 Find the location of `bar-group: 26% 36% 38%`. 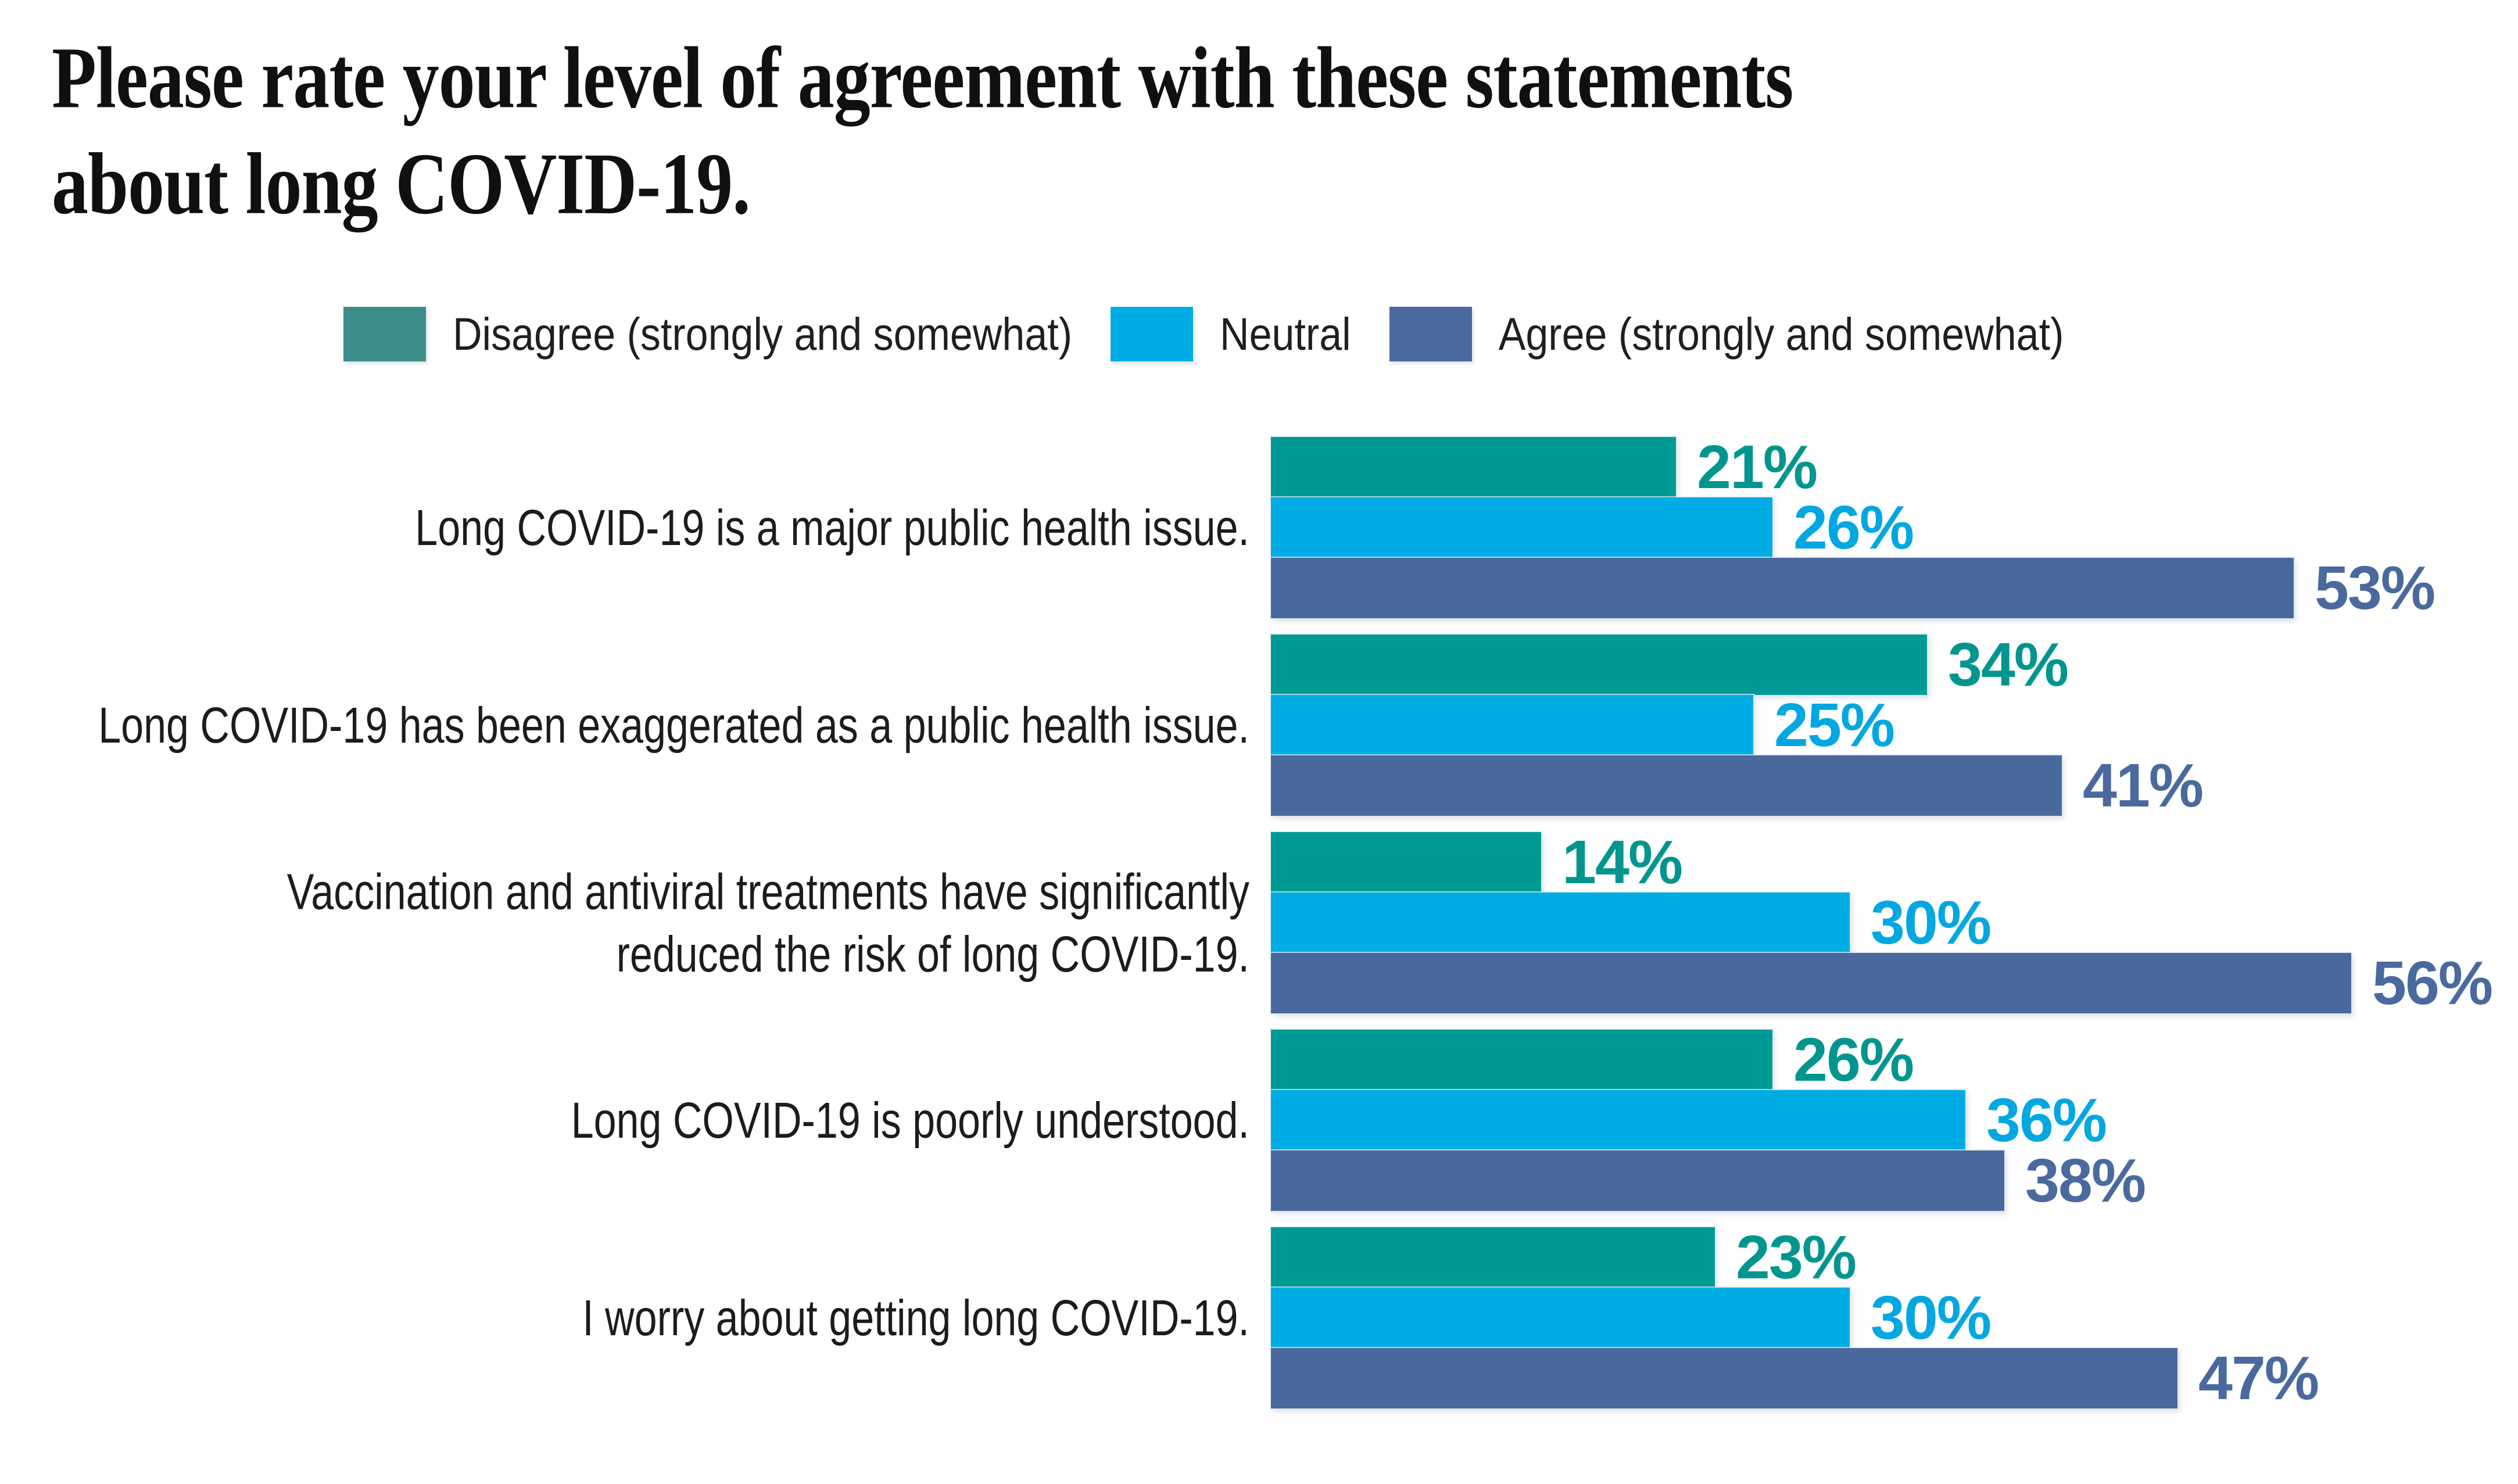

bar-group: 26% 36% 38% is located at coordinates (1709, 1120).